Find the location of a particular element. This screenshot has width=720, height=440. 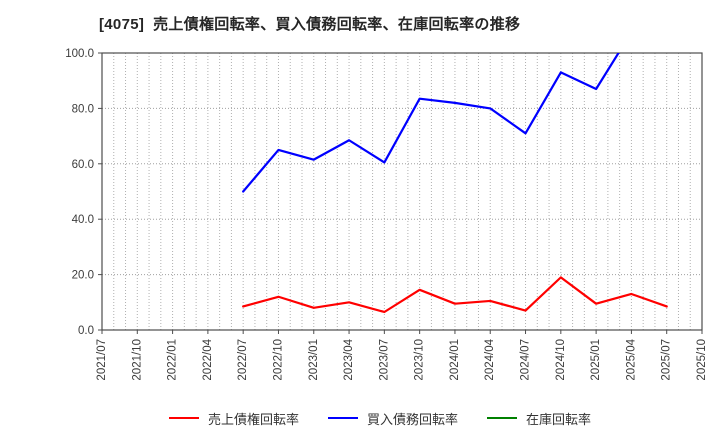

x-tick-label: 2023/04 is located at coordinates (349, 359).